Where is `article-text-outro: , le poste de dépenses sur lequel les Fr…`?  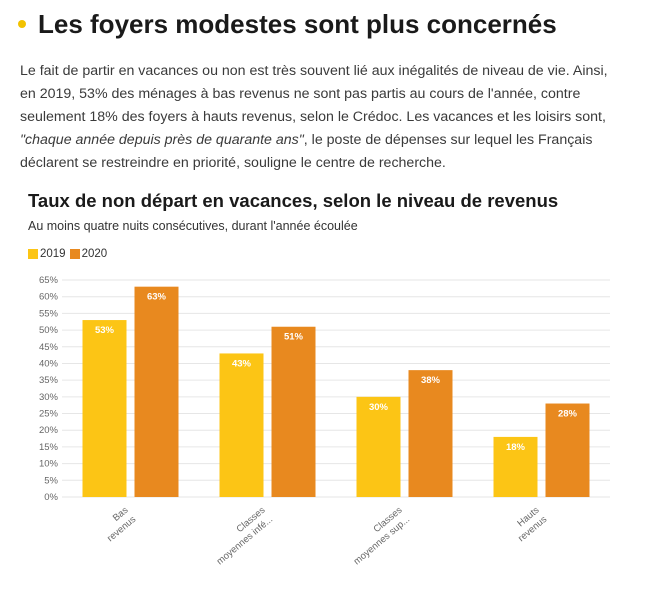
article-text-outro: , le poste de dépenses sur lequel les Fr… is located at coordinates (306, 151).